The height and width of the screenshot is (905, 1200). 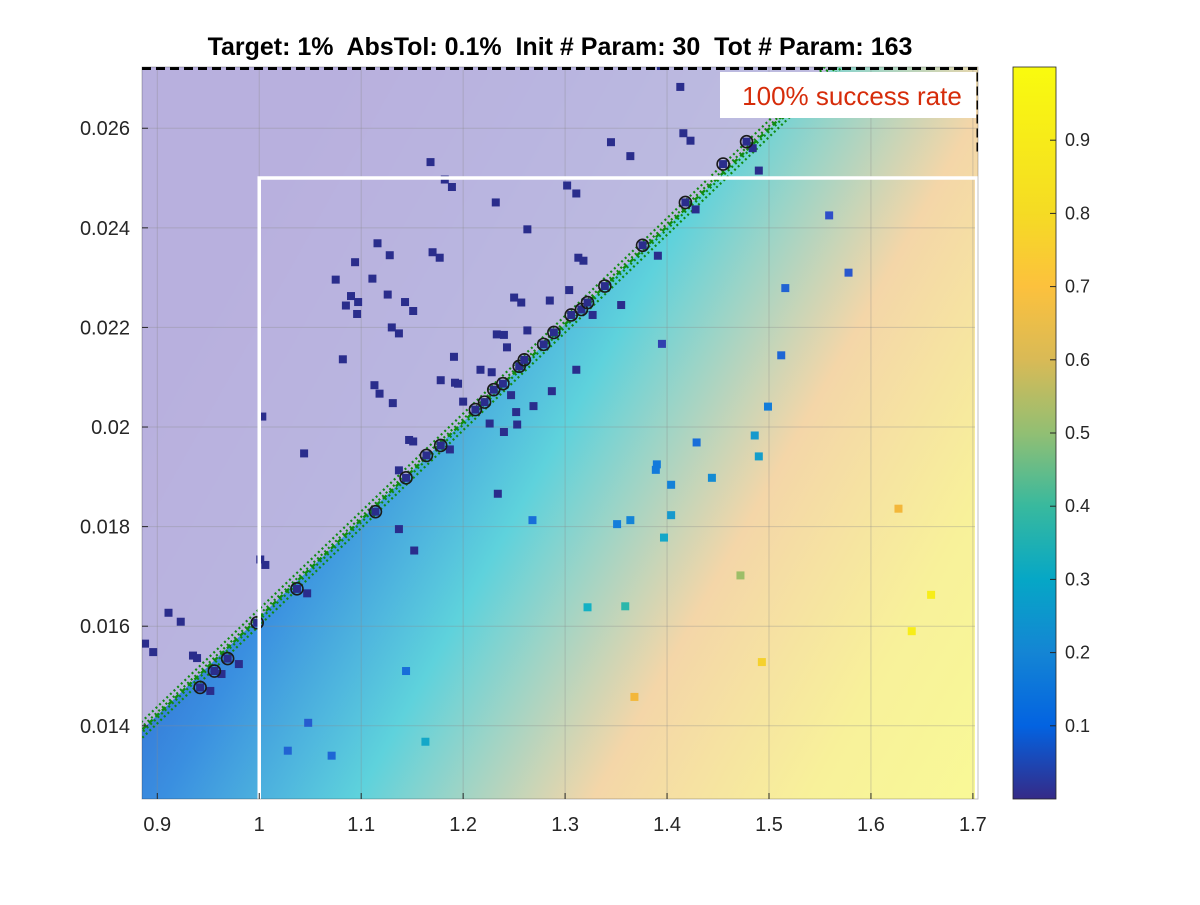 What do you see at coordinates (105, 528) in the screenshot?
I see `y-tick-label: 0.018` at bounding box center [105, 528].